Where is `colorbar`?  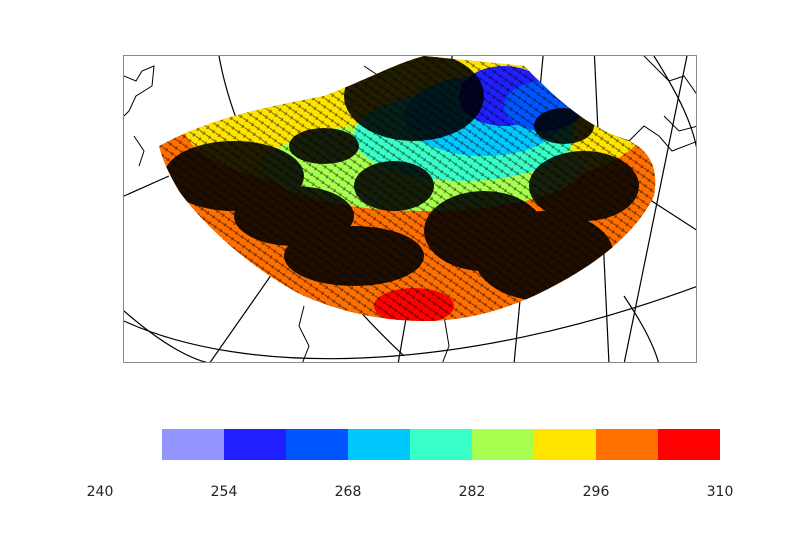 colorbar is located at coordinates (441, 444).